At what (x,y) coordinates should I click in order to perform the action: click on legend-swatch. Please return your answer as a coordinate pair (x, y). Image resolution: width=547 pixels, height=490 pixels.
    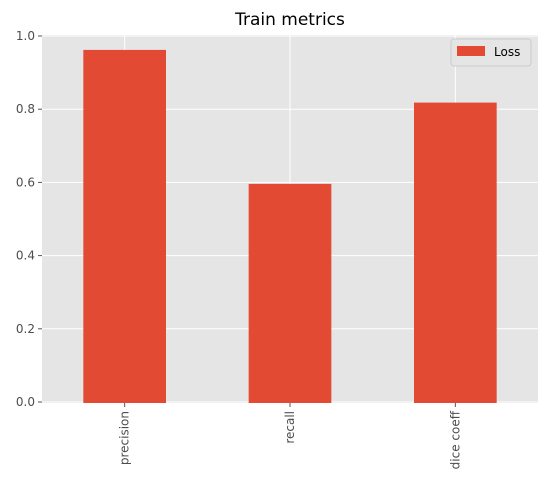
    Looking at the image, I should click on (471, 51).